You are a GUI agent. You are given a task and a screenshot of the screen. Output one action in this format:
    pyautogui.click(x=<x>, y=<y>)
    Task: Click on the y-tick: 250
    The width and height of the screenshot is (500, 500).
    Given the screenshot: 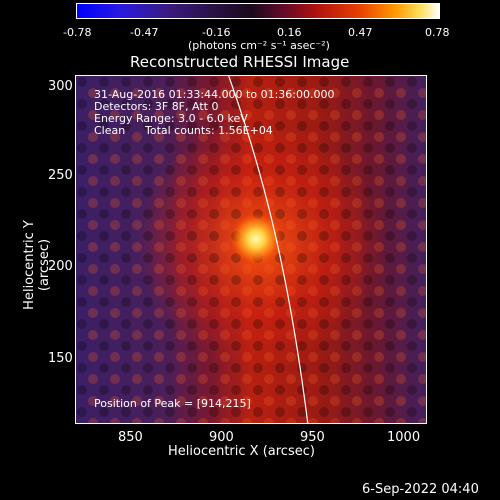 What is the action you would take?
    pyautogui.click(x=60, y=175)
    